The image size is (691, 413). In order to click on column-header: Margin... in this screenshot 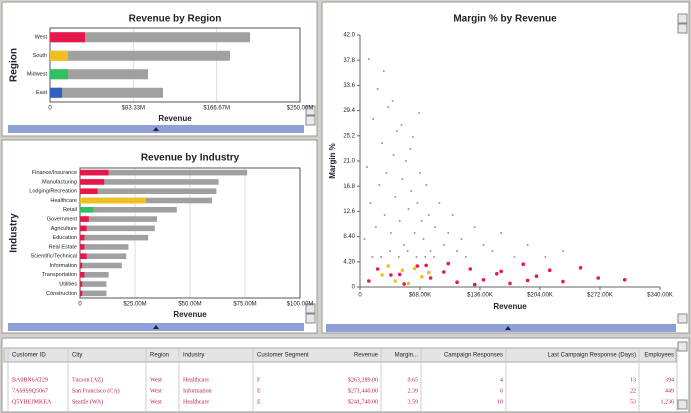, I will do `click(407, 356)`.